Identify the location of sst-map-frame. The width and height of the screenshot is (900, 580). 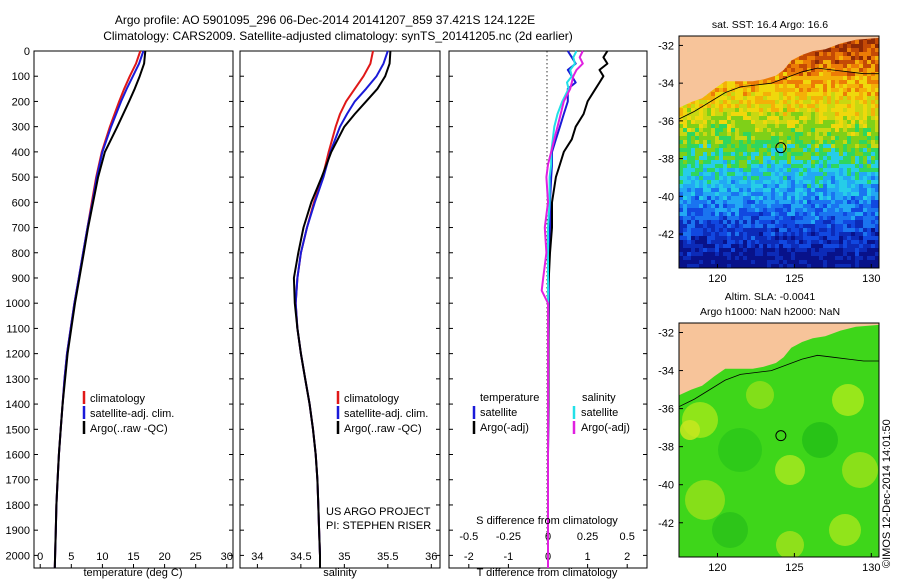
(779, 152).